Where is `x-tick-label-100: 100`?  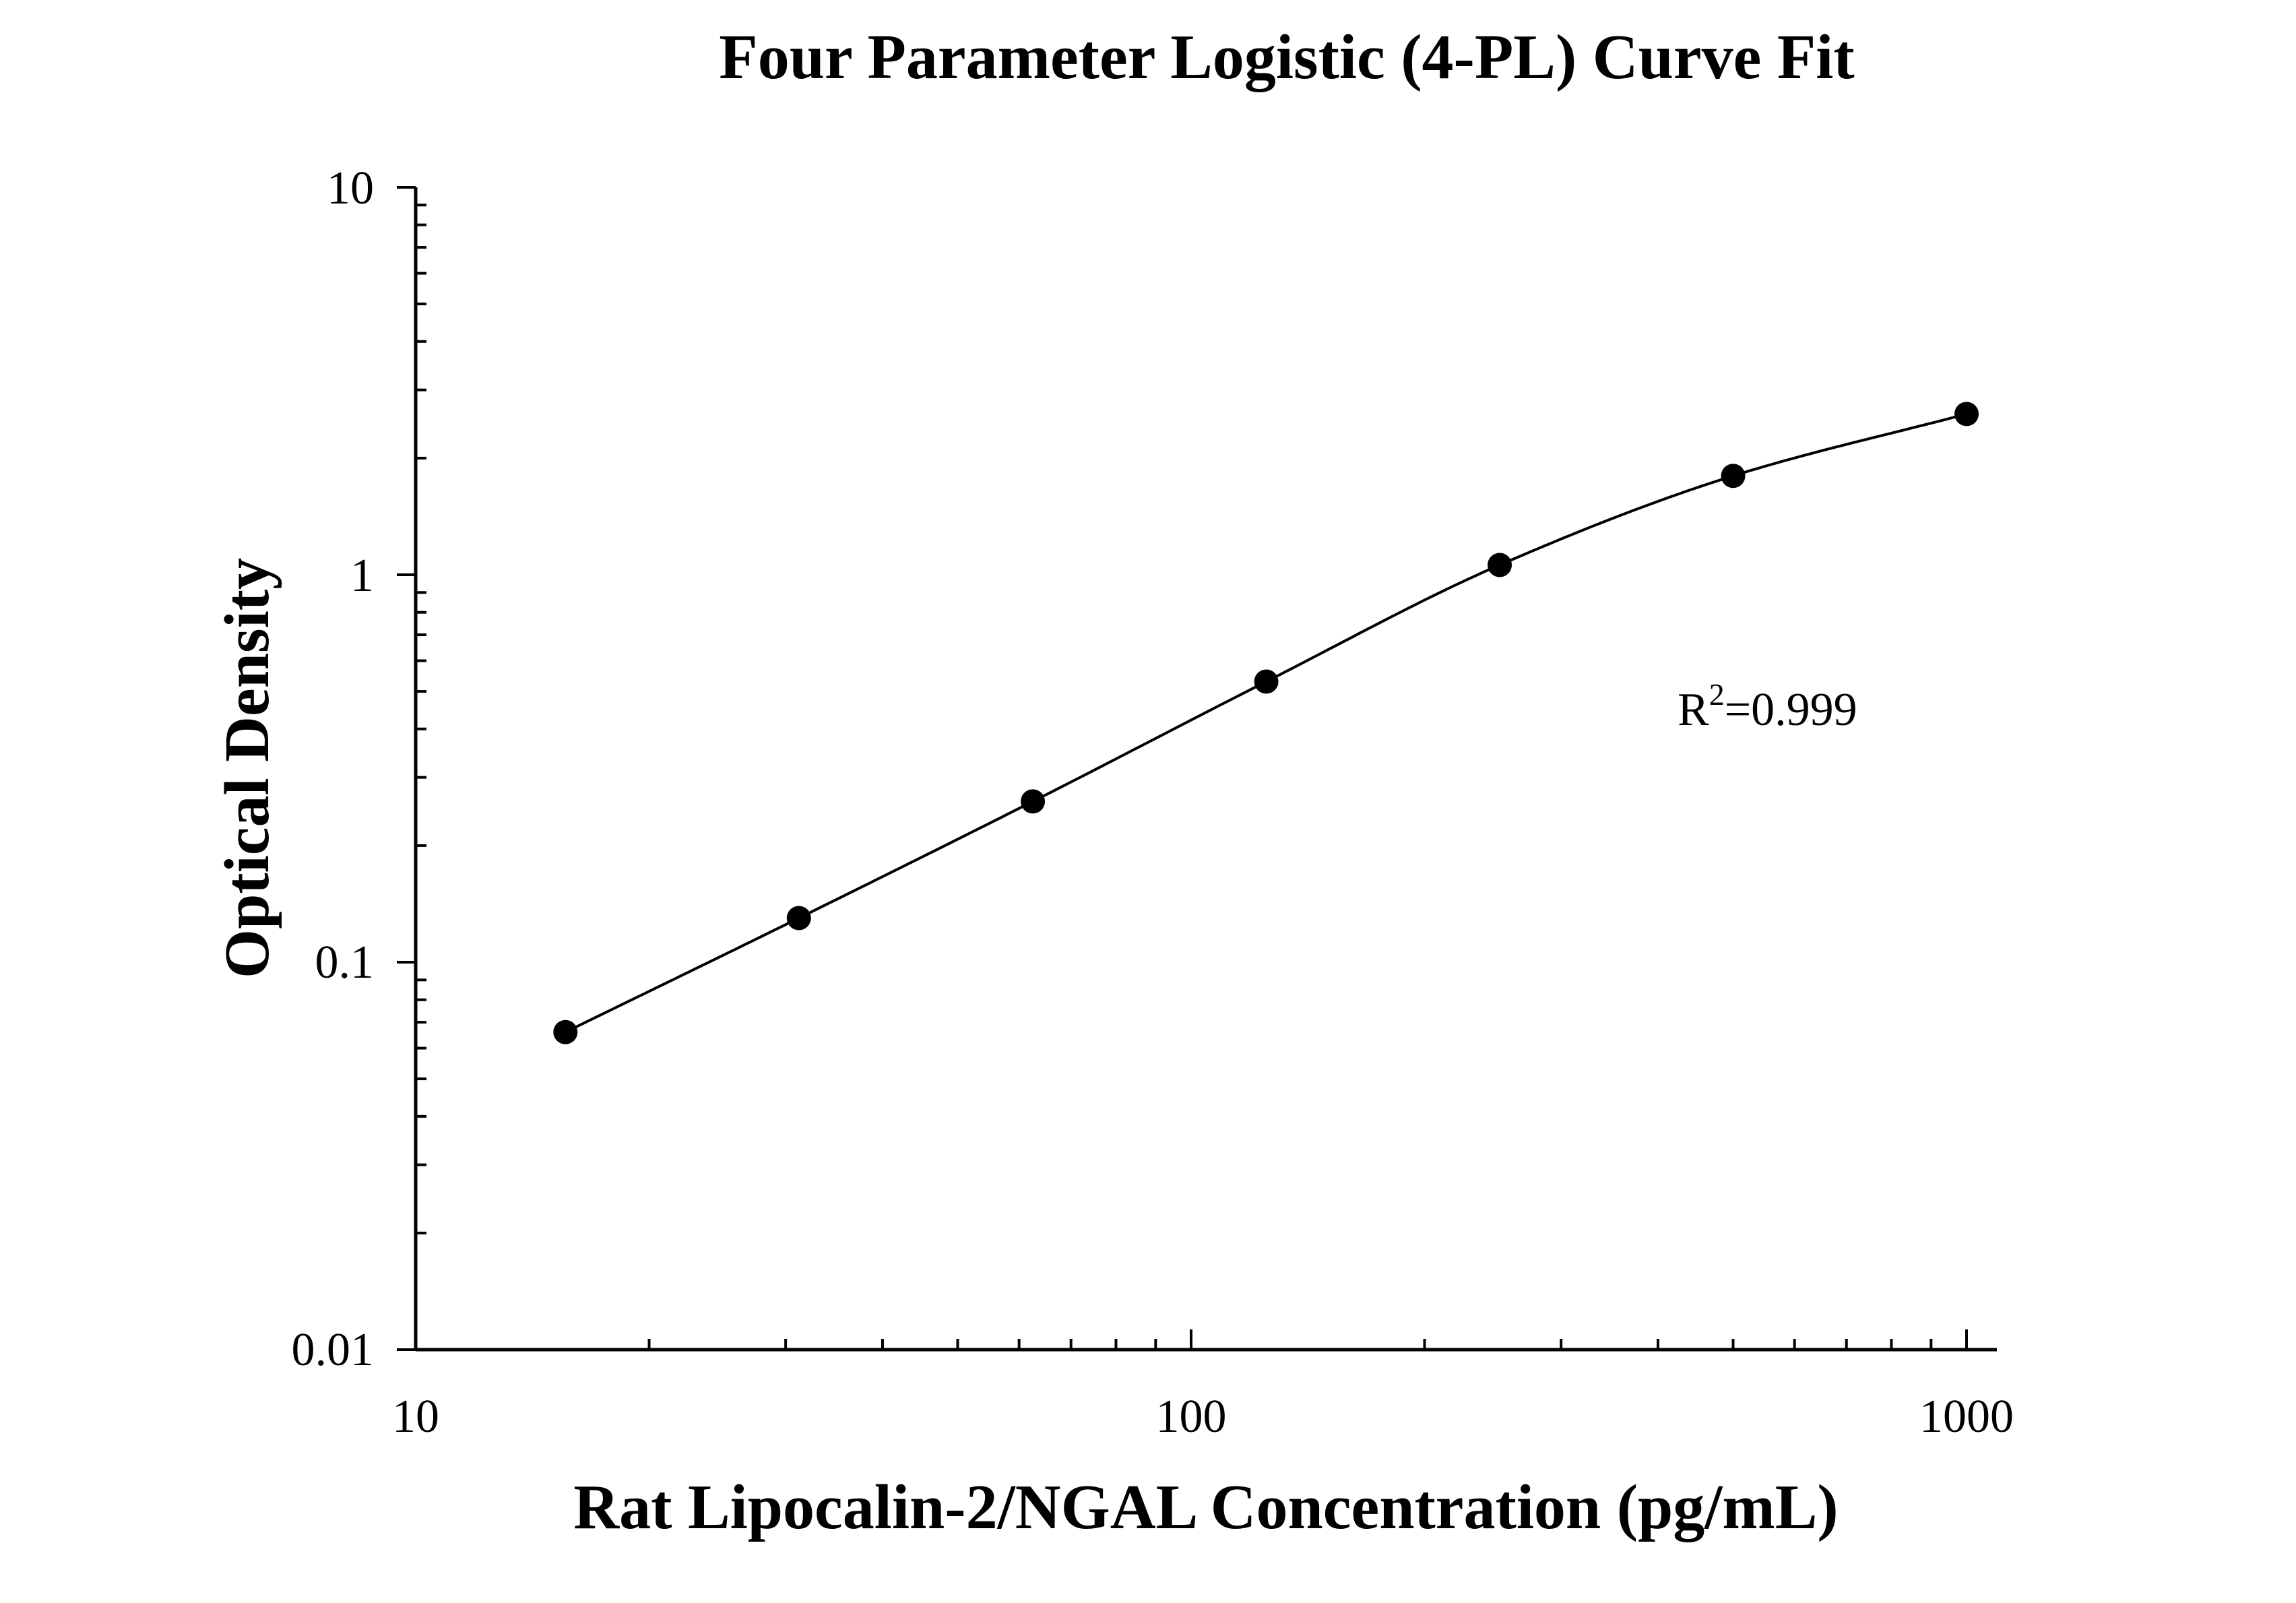
x-tick-label-100: 100 is located at coordinates (1191, 1417).